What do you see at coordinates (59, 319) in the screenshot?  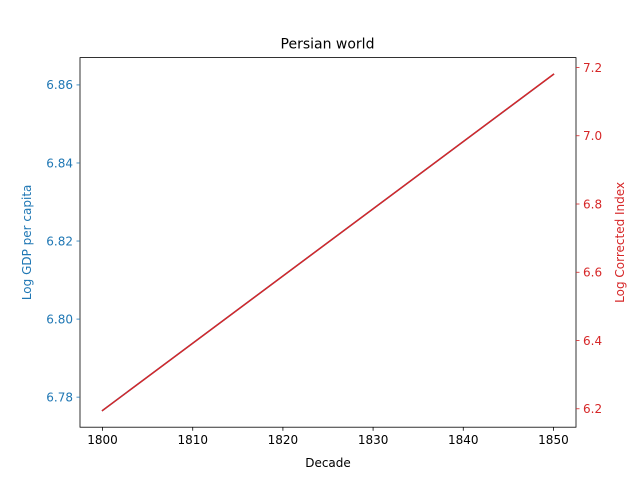 I see `y-left-tick-label: 6.80` at bounding box center [59, 319].